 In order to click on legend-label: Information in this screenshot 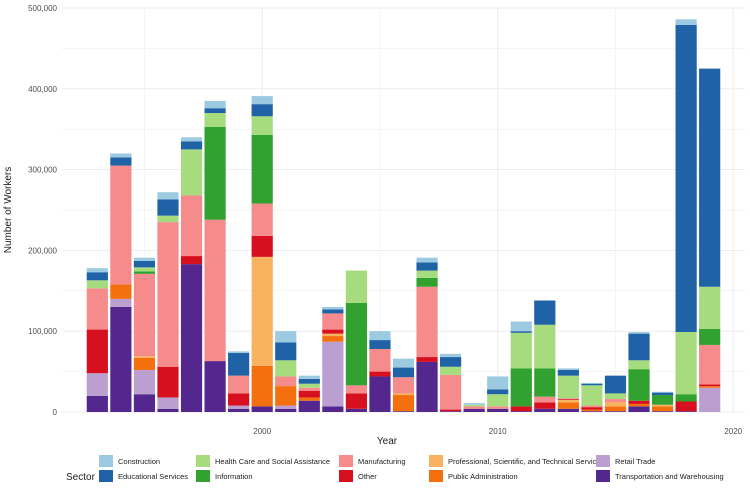, I will do `click(234, 476)`.